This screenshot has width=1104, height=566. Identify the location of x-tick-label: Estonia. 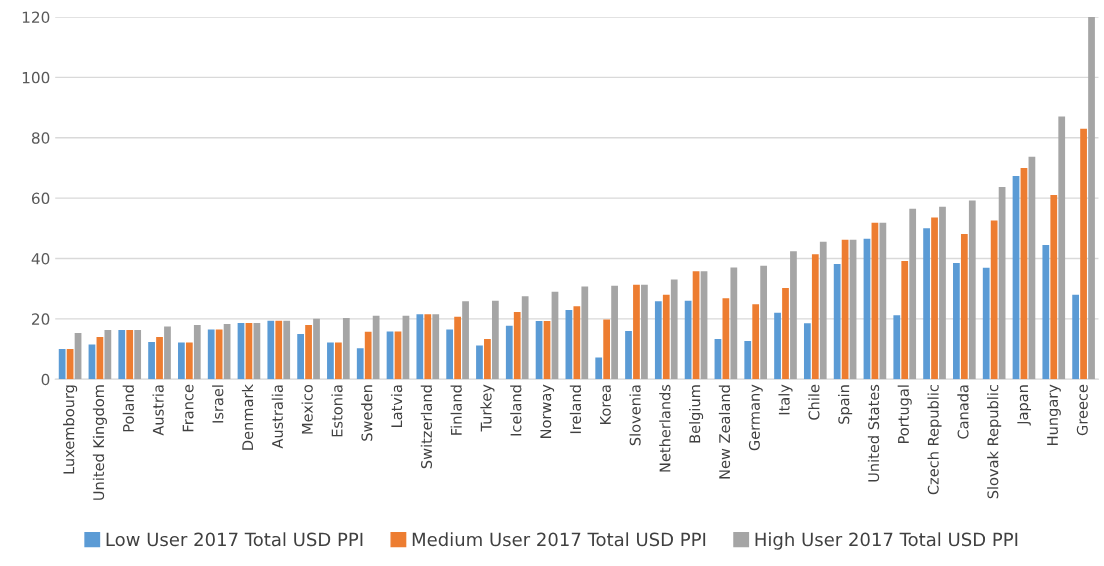
(337, 411).